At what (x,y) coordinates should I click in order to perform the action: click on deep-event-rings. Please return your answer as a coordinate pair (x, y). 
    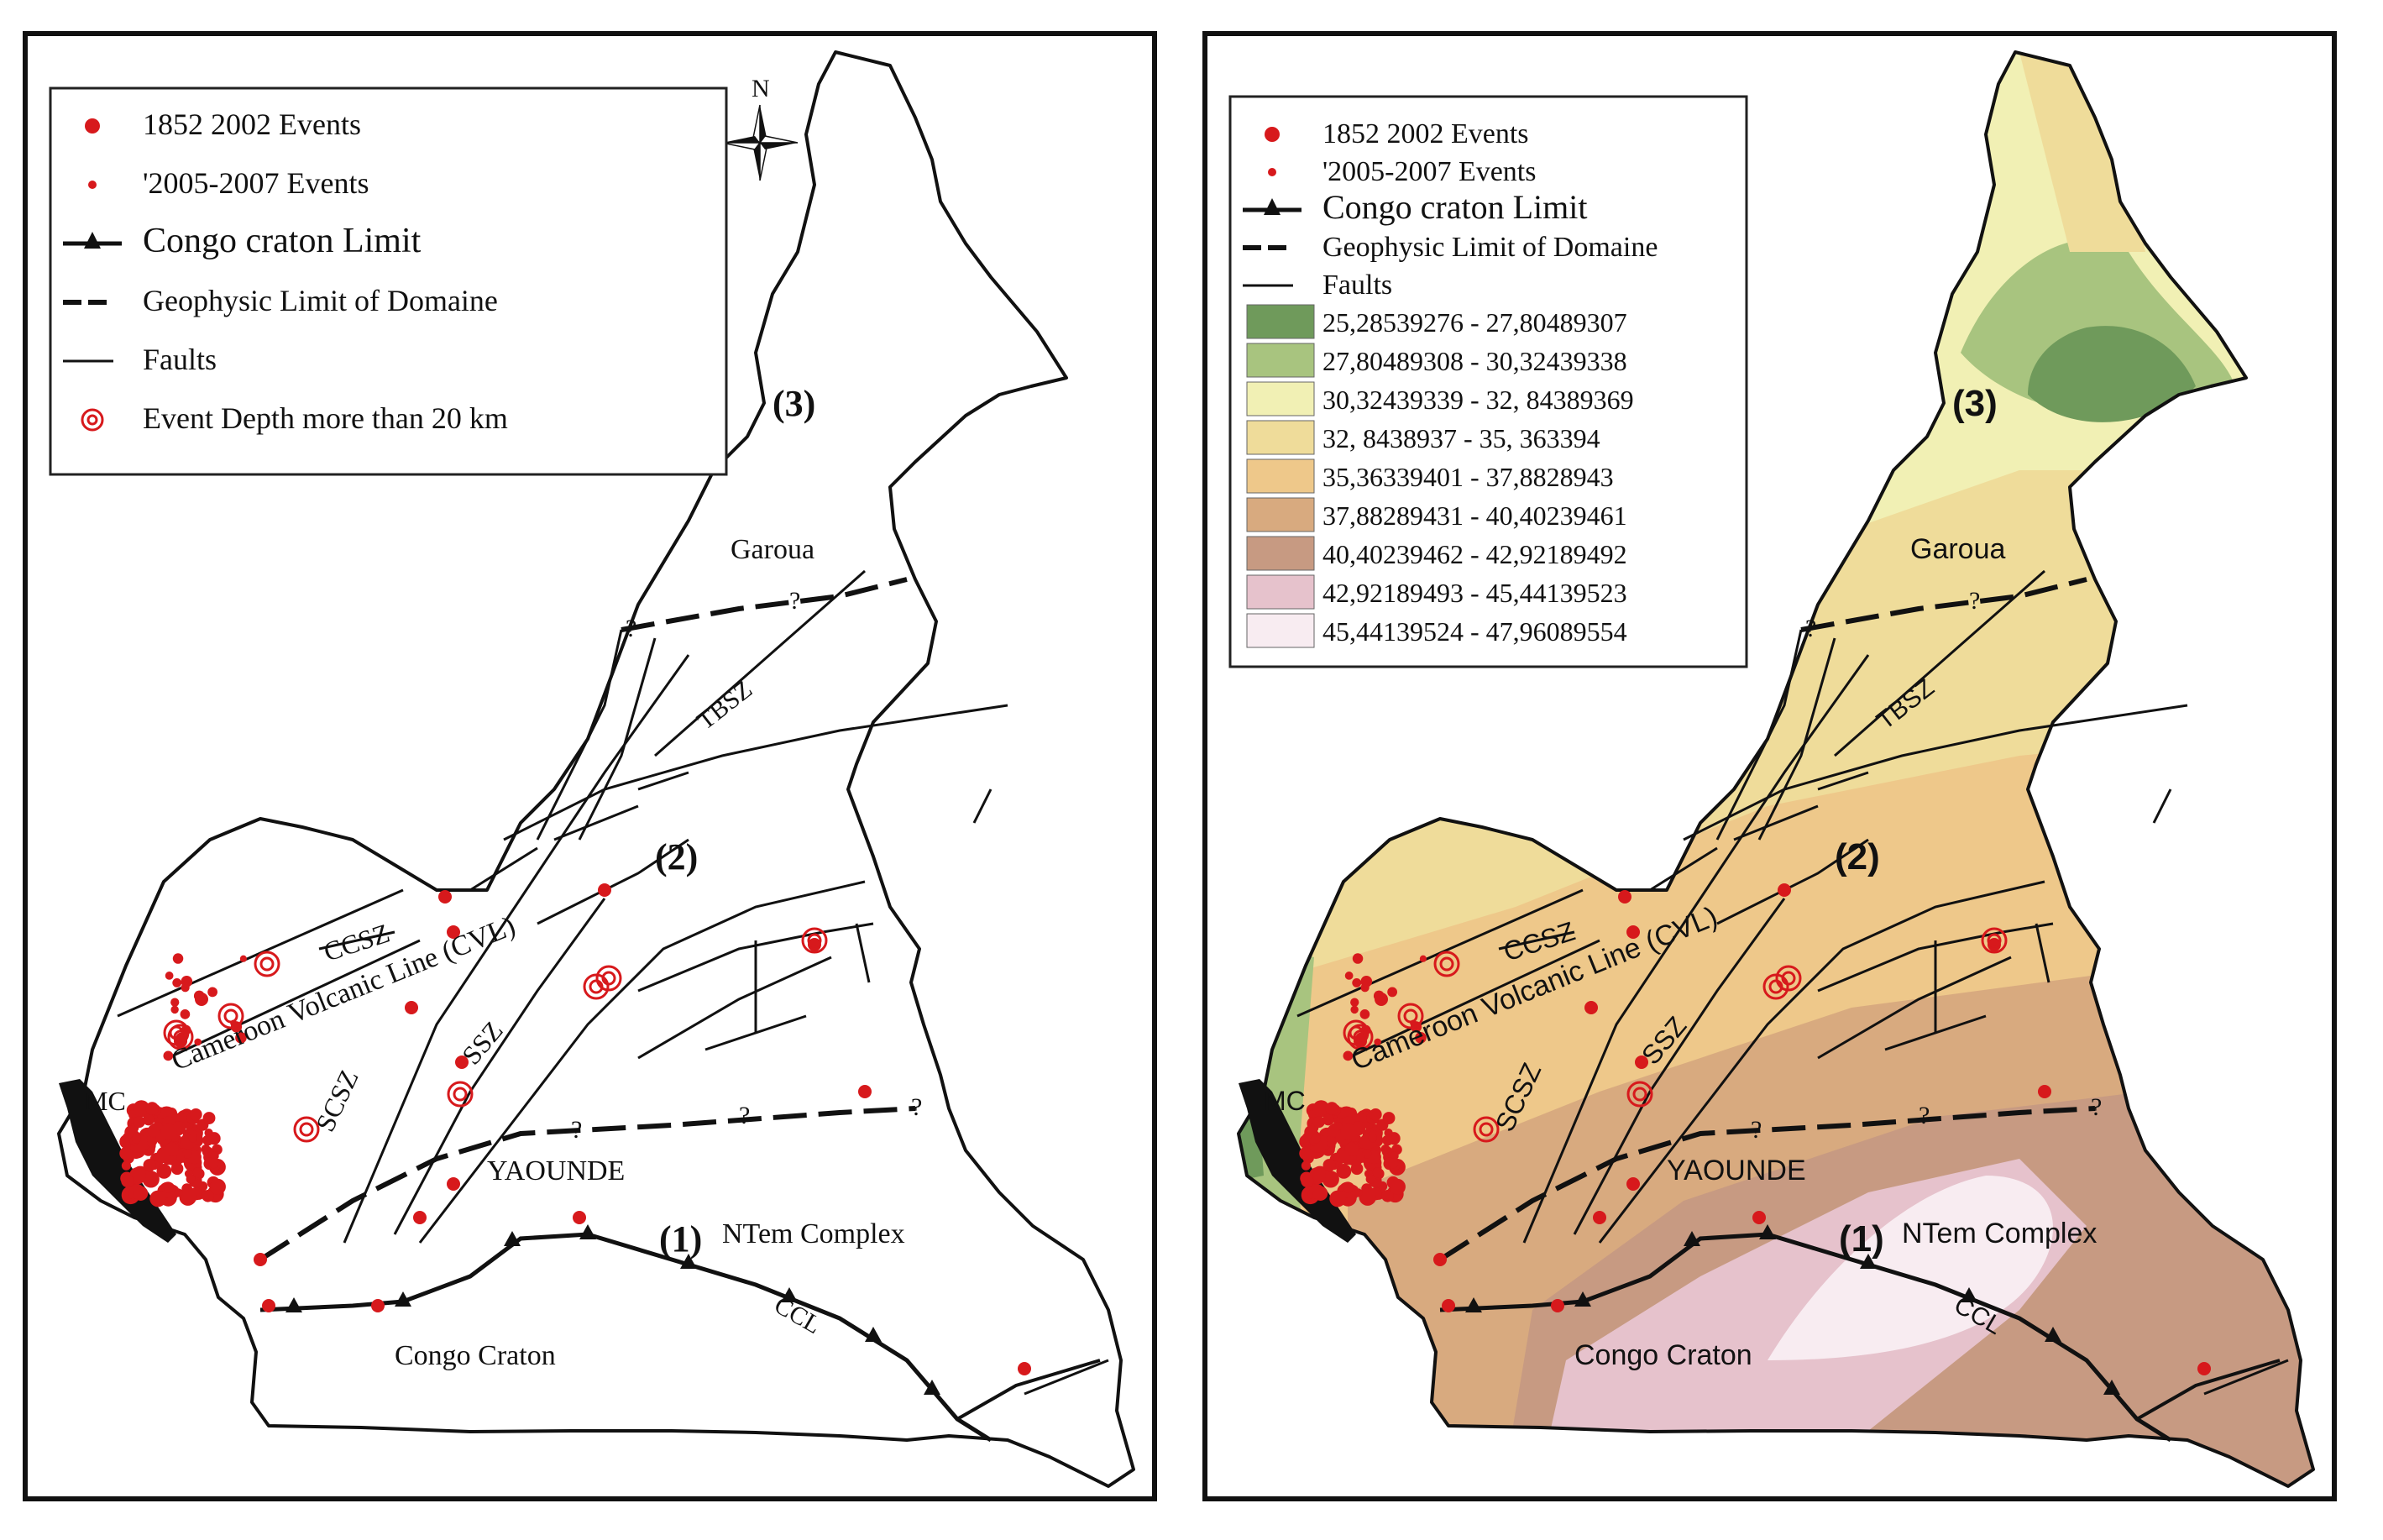
    Looking at the image, I should click on (1675, 1035).